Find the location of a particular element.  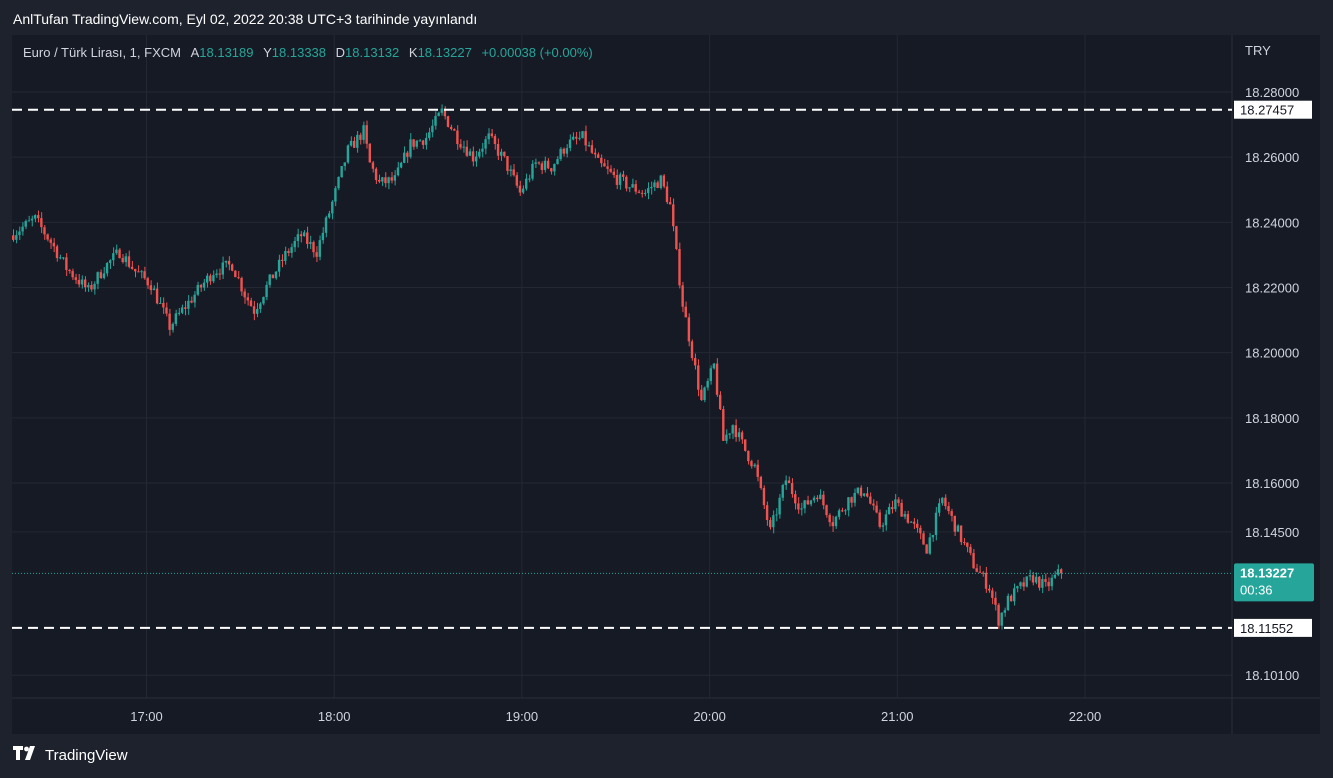

time-axis-tick-label: 18:00 is located at coordinates (334, 716).